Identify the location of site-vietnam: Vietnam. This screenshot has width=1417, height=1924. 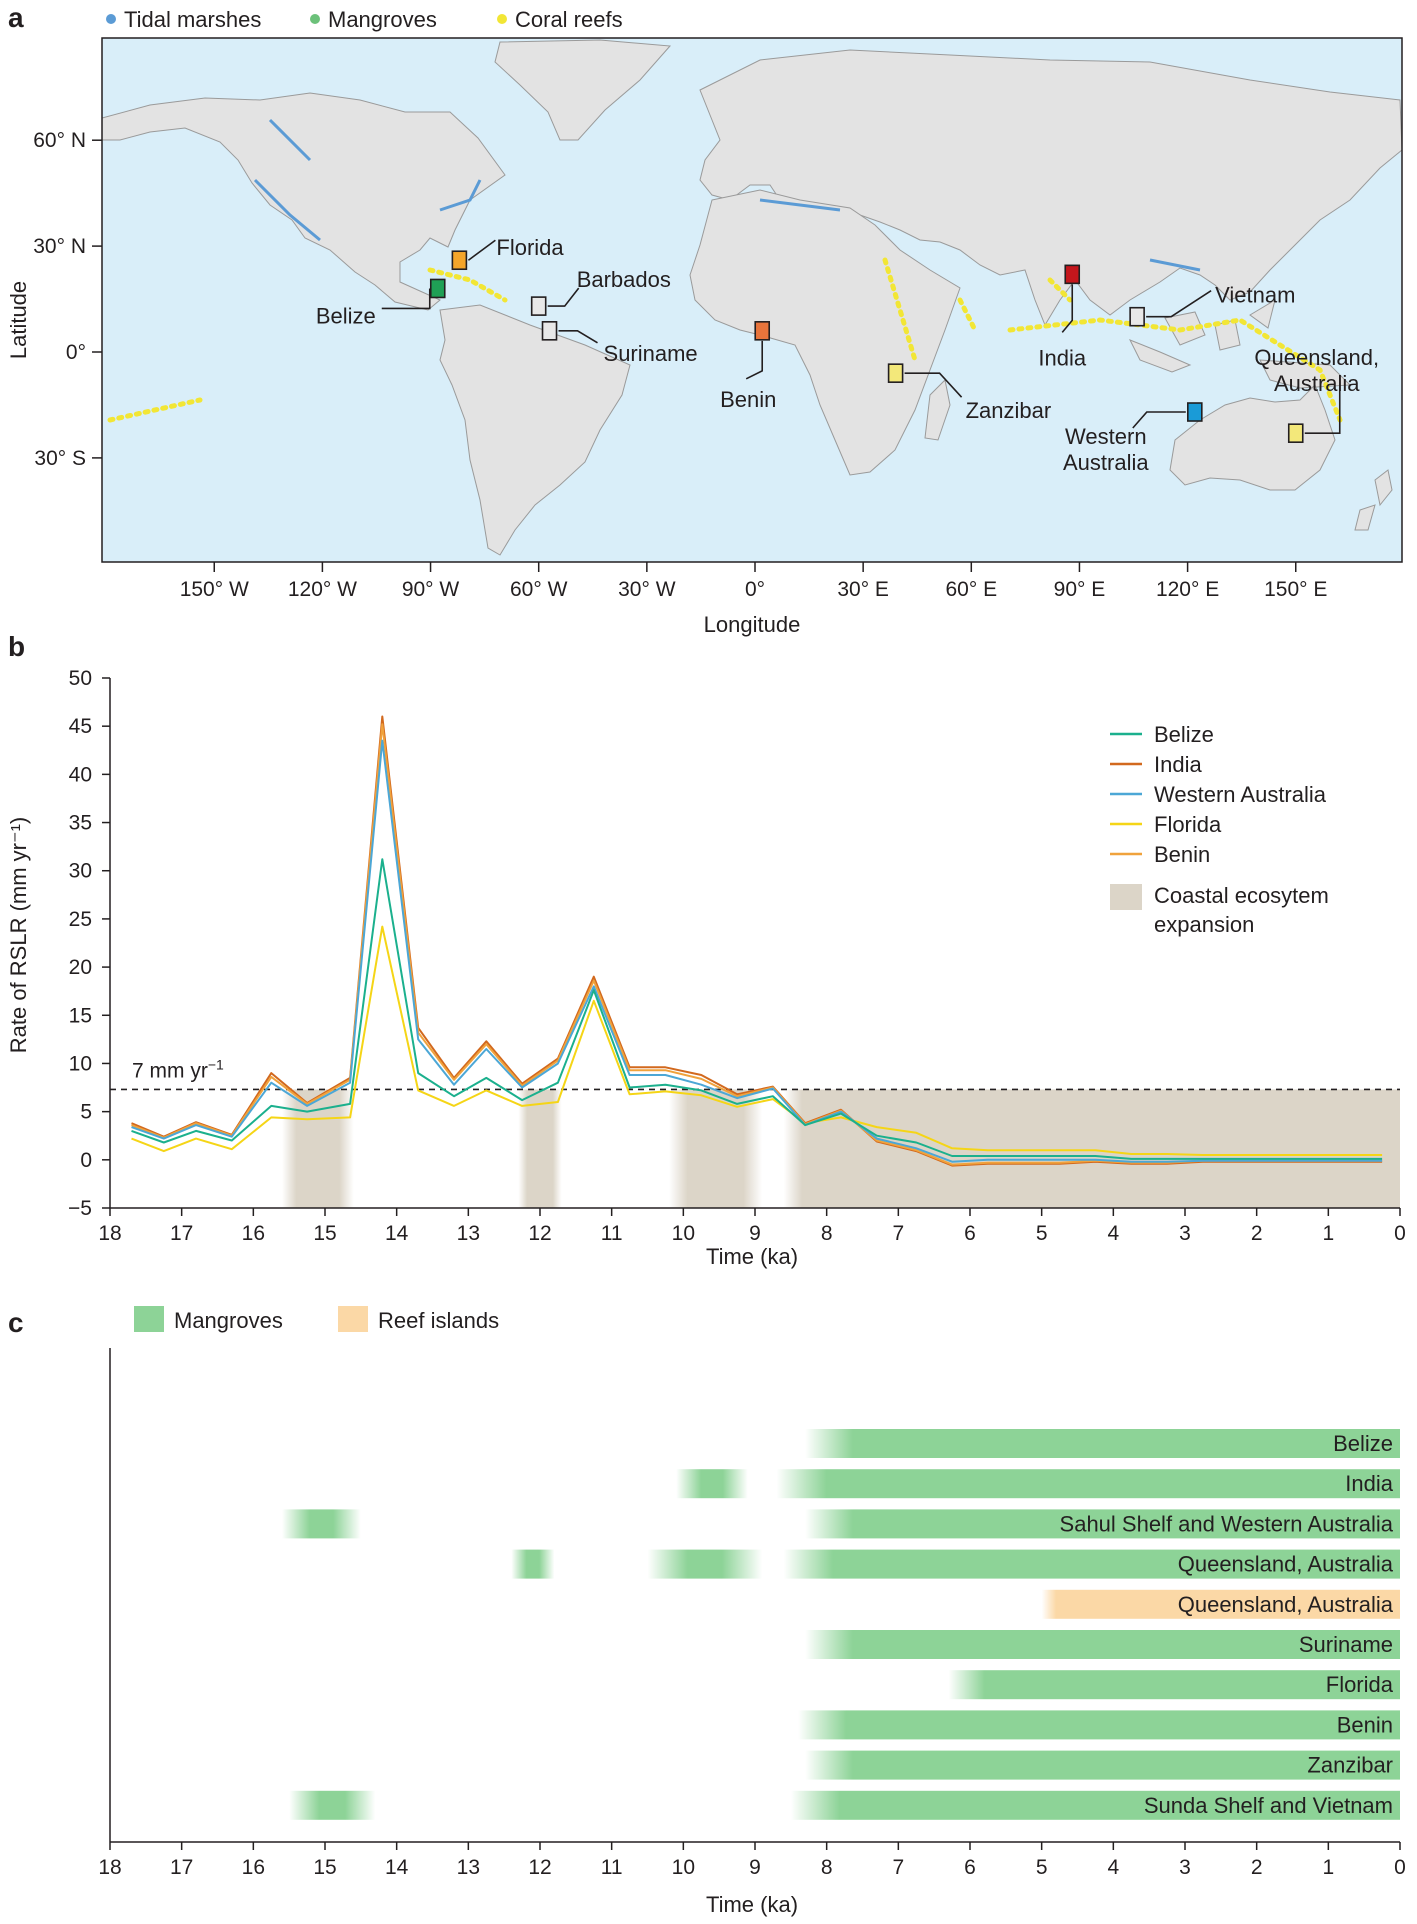
(1212, 305).